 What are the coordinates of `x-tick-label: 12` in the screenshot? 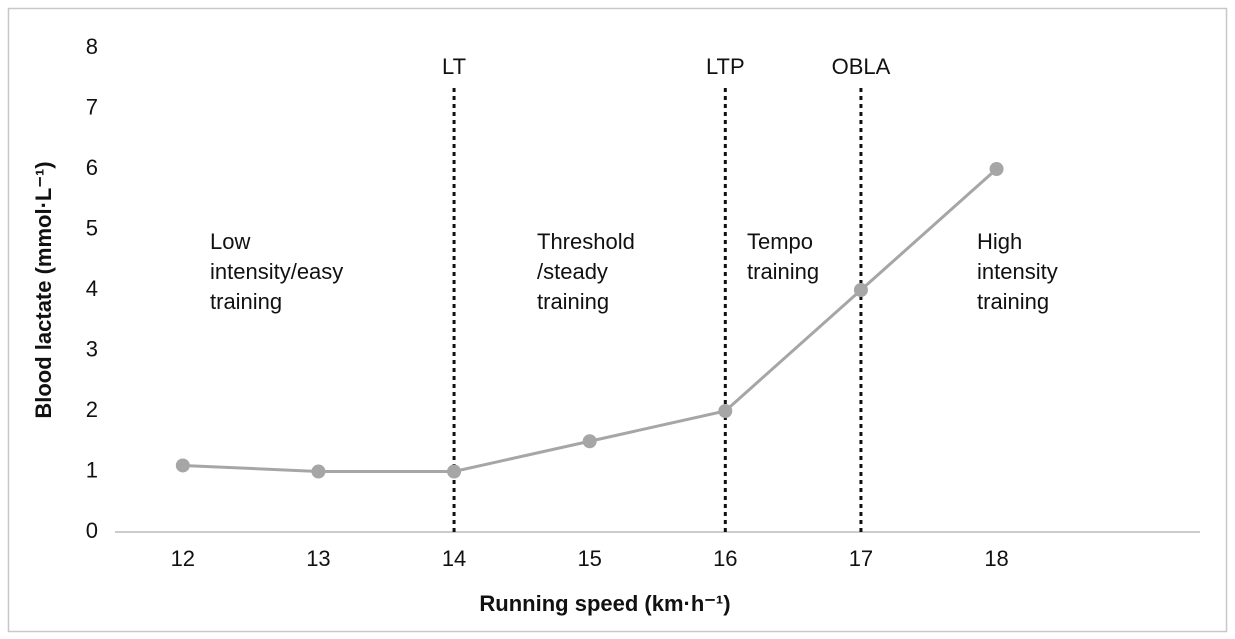 It's located at (183, 558).